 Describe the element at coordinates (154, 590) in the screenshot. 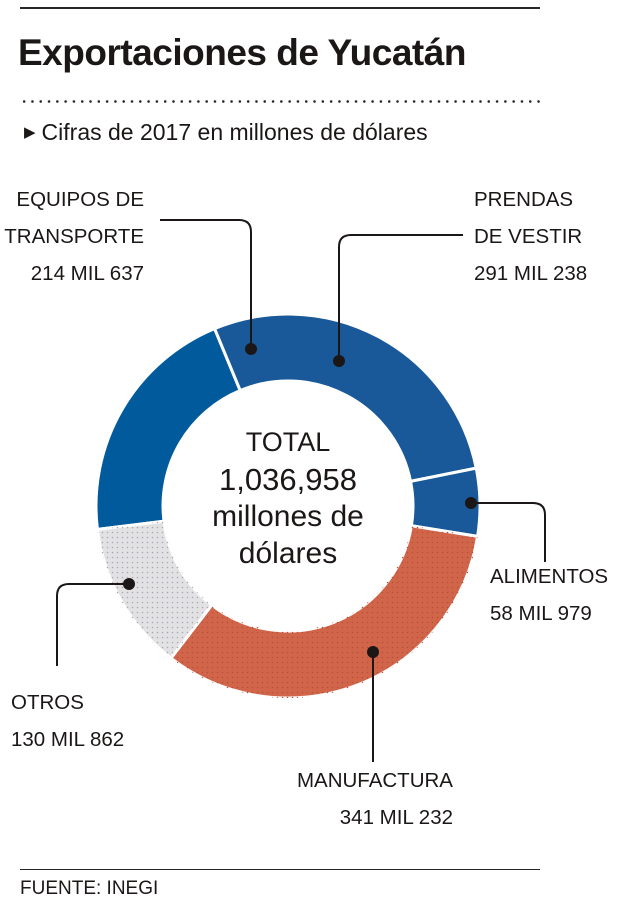

I see `donut-slice-pattern-otros` at that location.